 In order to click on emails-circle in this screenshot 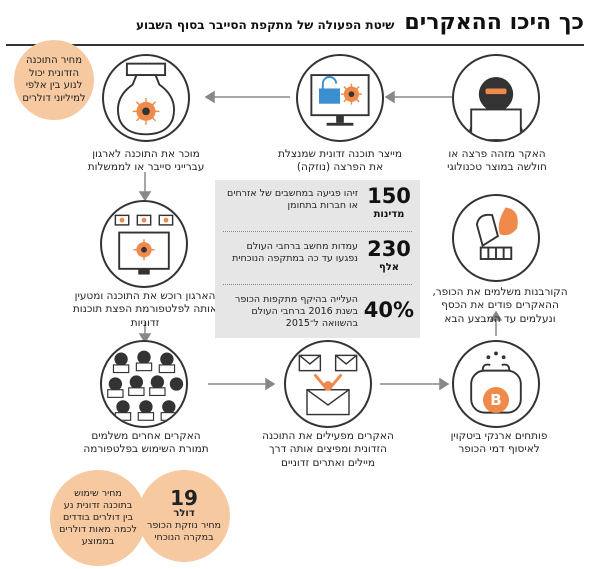, I will do `click(328, 384)`.